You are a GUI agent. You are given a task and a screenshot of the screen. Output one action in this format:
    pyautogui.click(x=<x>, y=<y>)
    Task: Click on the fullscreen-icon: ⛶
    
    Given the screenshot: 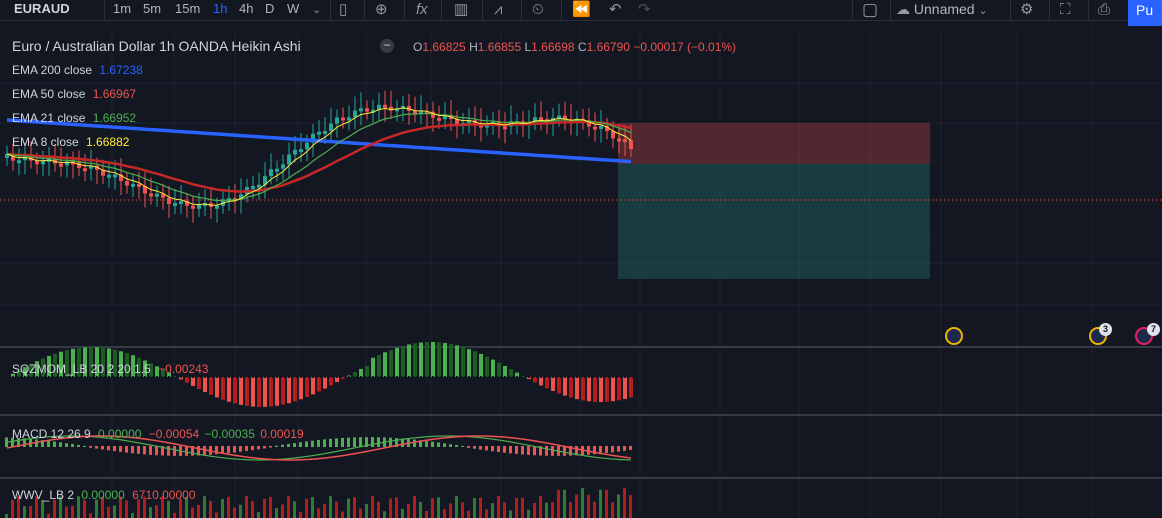 What is the action you would take?
    pyautogui.click(x=1065, y=9)
    